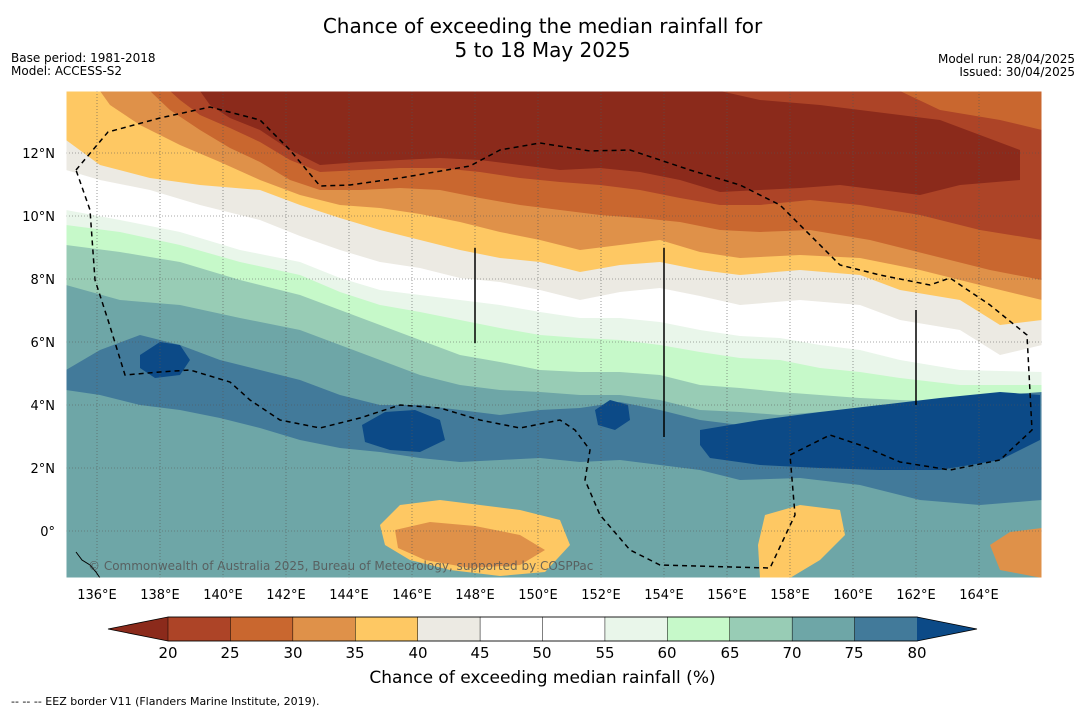 This screenshot has height=713, width=1085. What do you see at coordinates (83, 58) in the screenshot?
I see `base-period-text: Base period: 1981-2018` at bounding box center [83, 58].